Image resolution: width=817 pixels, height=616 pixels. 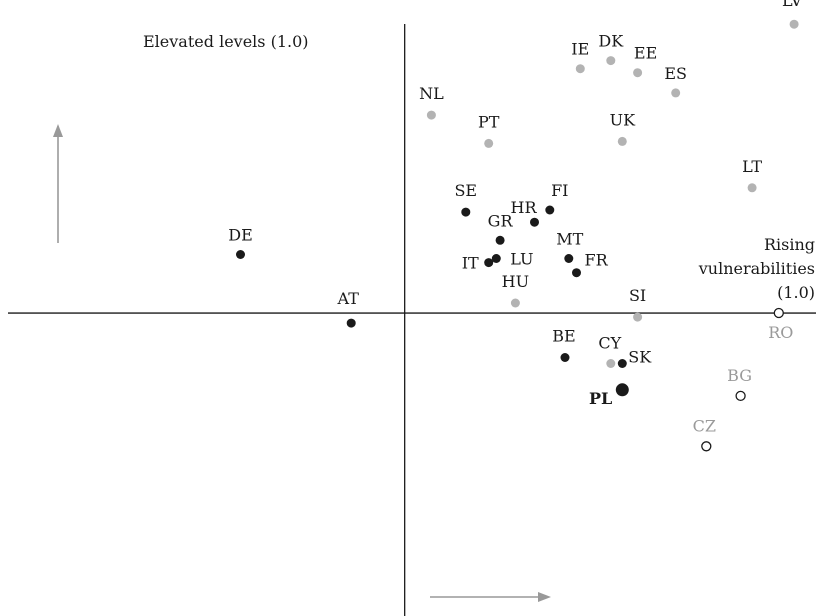 I want to click on point-hu, so click(x=515, y=303).